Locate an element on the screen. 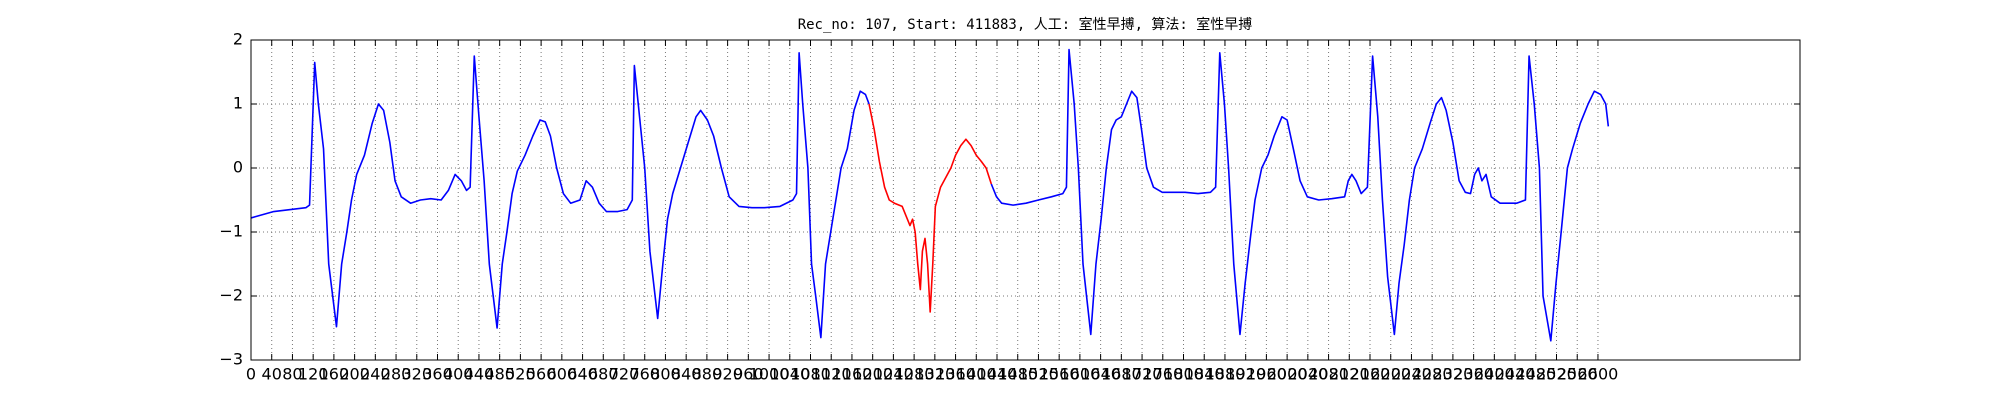 The width and height of the screenshot is (2000, 400). x-tick-label: 2000 is located at coordinates (1287, 374).